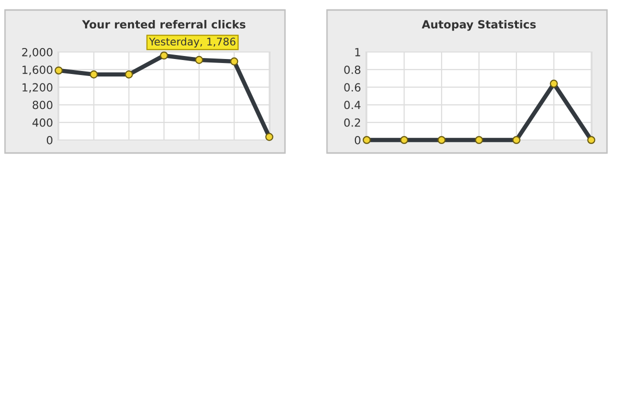 The height and width of the screenshot is (402, 628). I want to click on y-tick-label: 0.6, so click(352, 87).